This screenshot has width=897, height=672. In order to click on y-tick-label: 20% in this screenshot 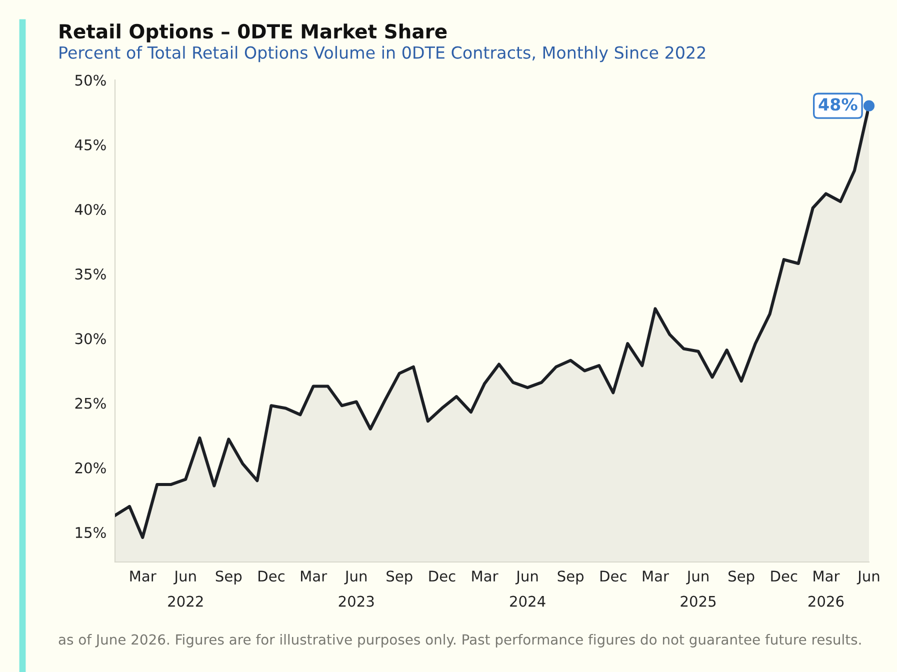, I will do `click(90, 468)`.